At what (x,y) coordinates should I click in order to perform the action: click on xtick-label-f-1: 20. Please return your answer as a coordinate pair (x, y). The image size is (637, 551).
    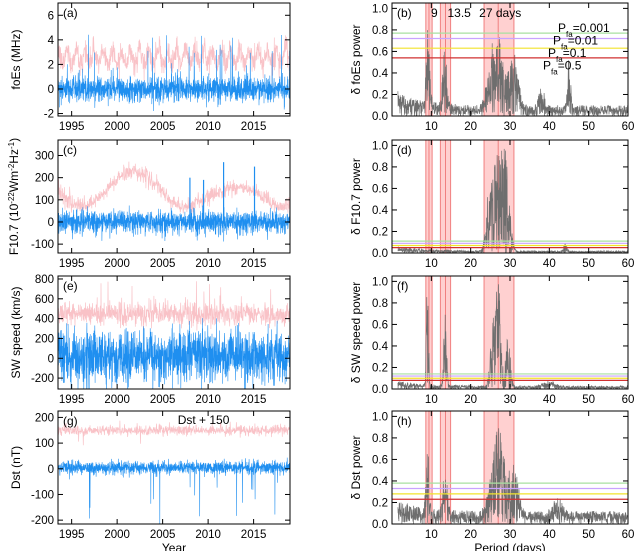
    Looking at the image, I should click on (470, 400).